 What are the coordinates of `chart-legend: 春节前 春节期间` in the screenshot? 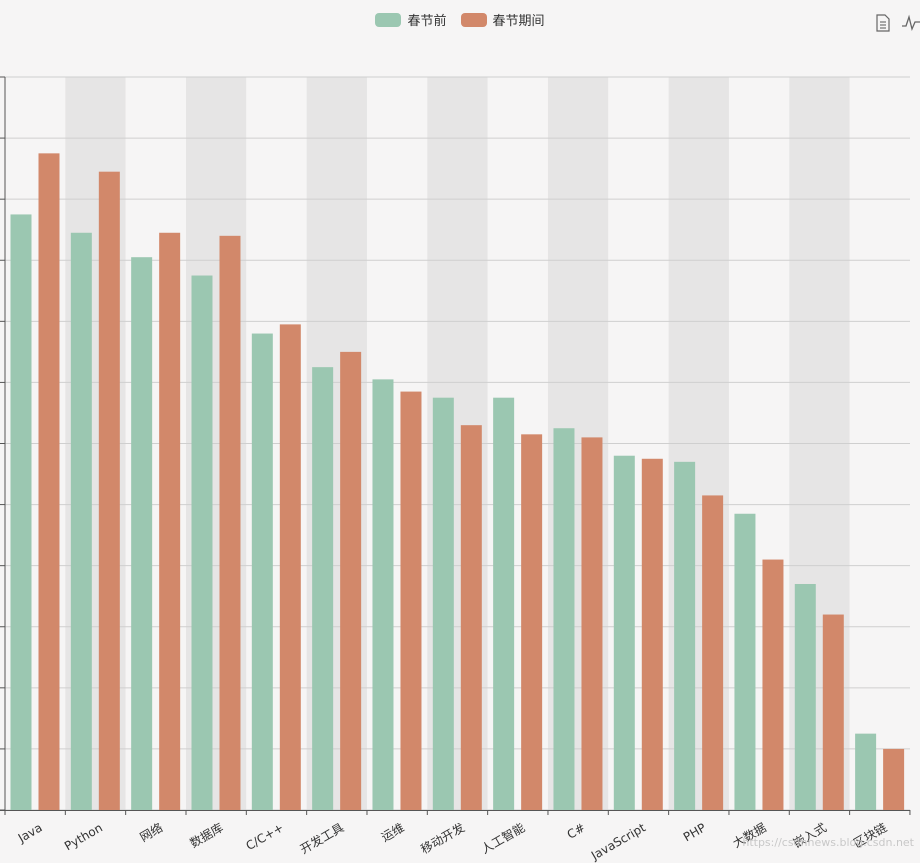 It's located at (460, 19).